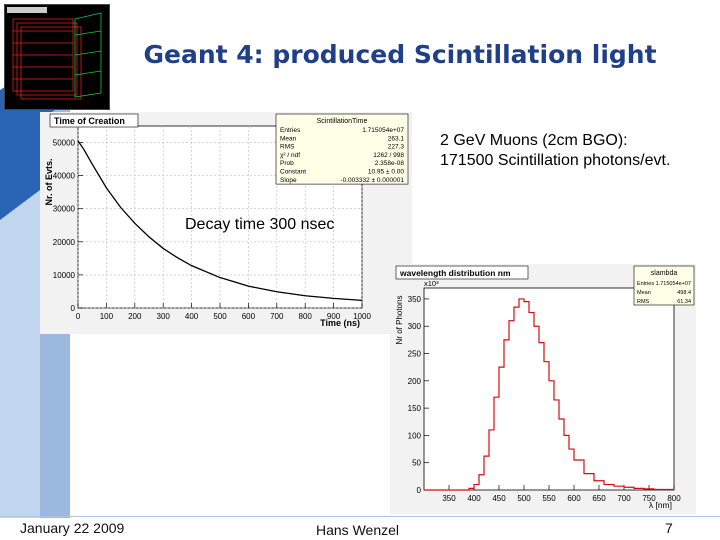 The image size is (720, 540). What do you see at coordinates (260, 224) in the screenshot?
I see `decay-note: Decay time 300 nsec` at bounding box center [260, 224].